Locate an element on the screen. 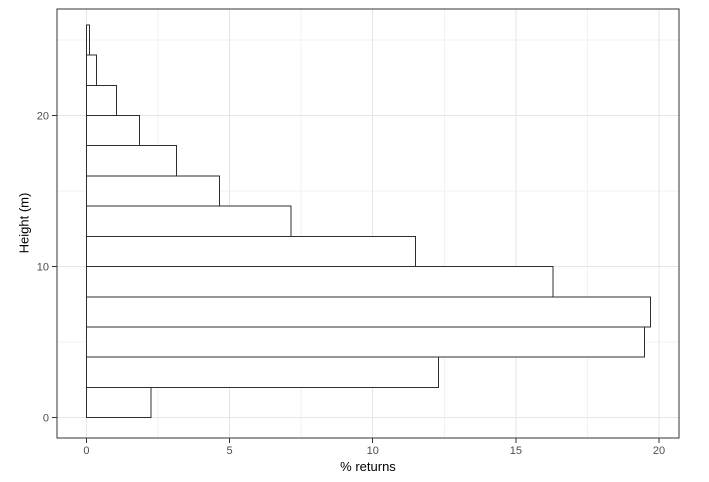  x-axis-title: % returns is located at coordinates (368, 466).